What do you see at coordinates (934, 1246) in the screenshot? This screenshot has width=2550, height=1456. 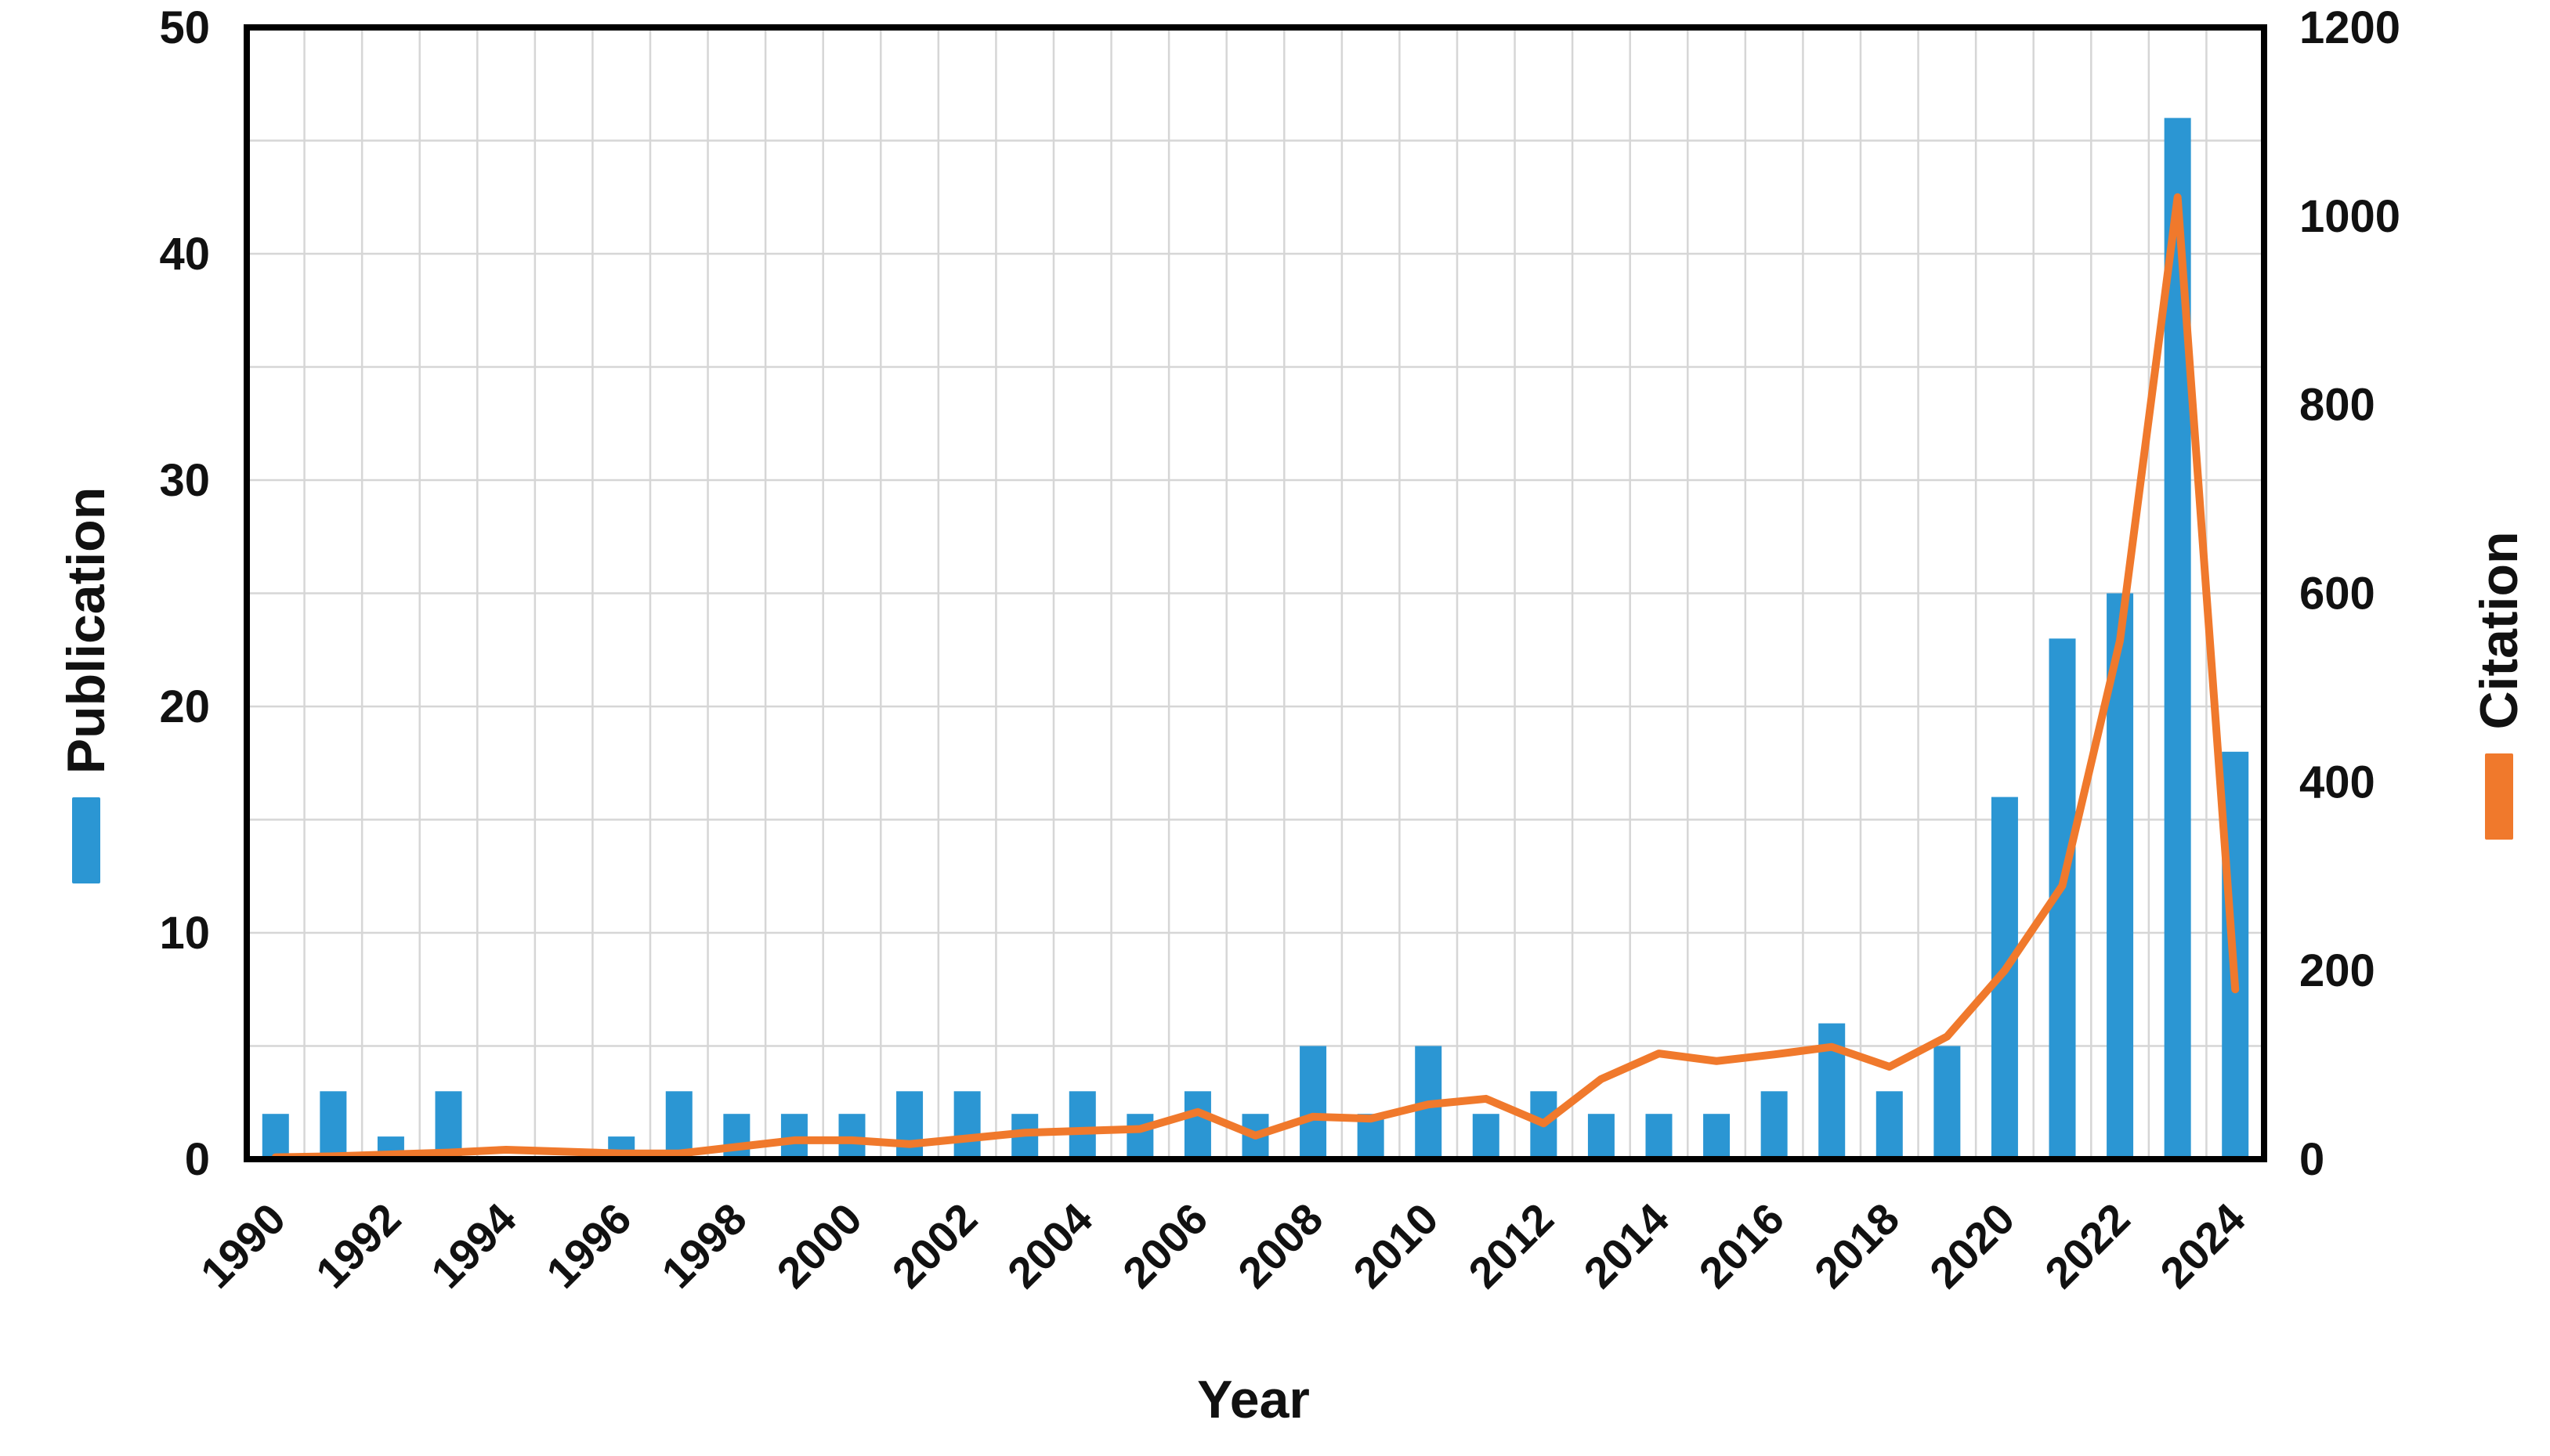 I see `x-tick-label: 2002` at bounding box center [934, 1246].